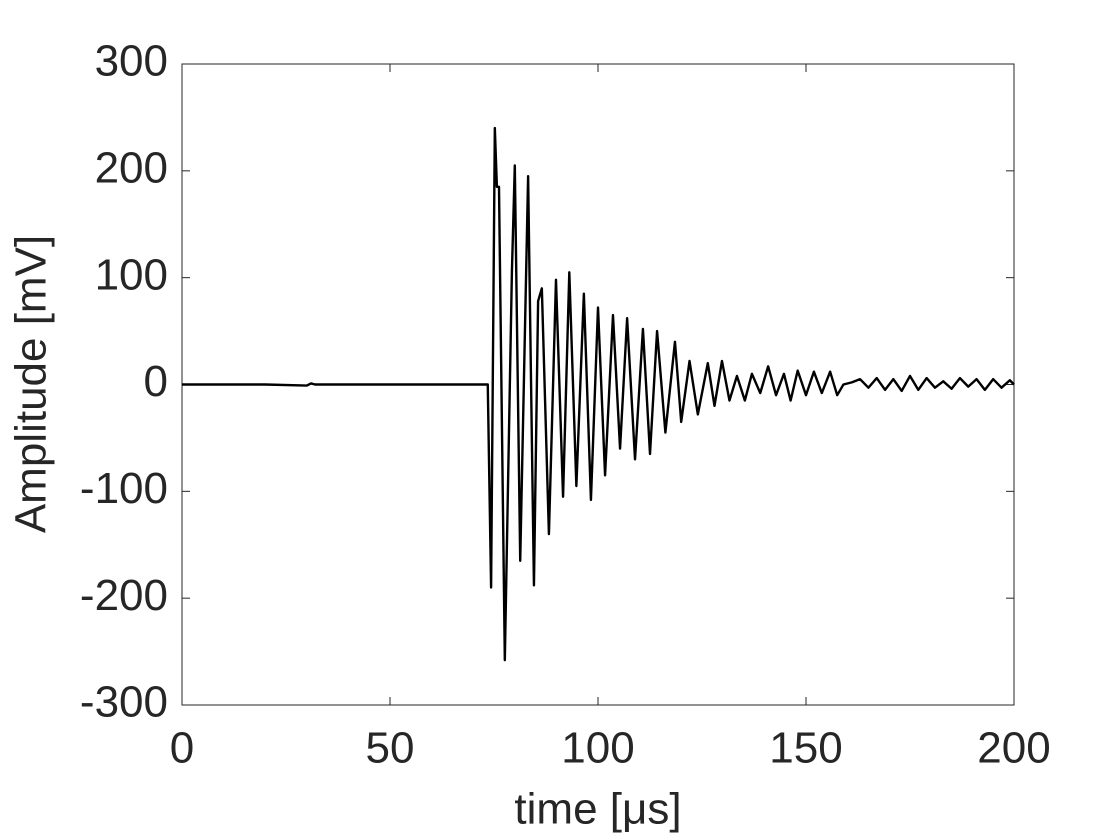 This screenshot has height=840, width=1120. What do you see at coordinates (131, 167) in the screenshot?
I see `y-tick-label: 200` at bounding box center [131, 167].